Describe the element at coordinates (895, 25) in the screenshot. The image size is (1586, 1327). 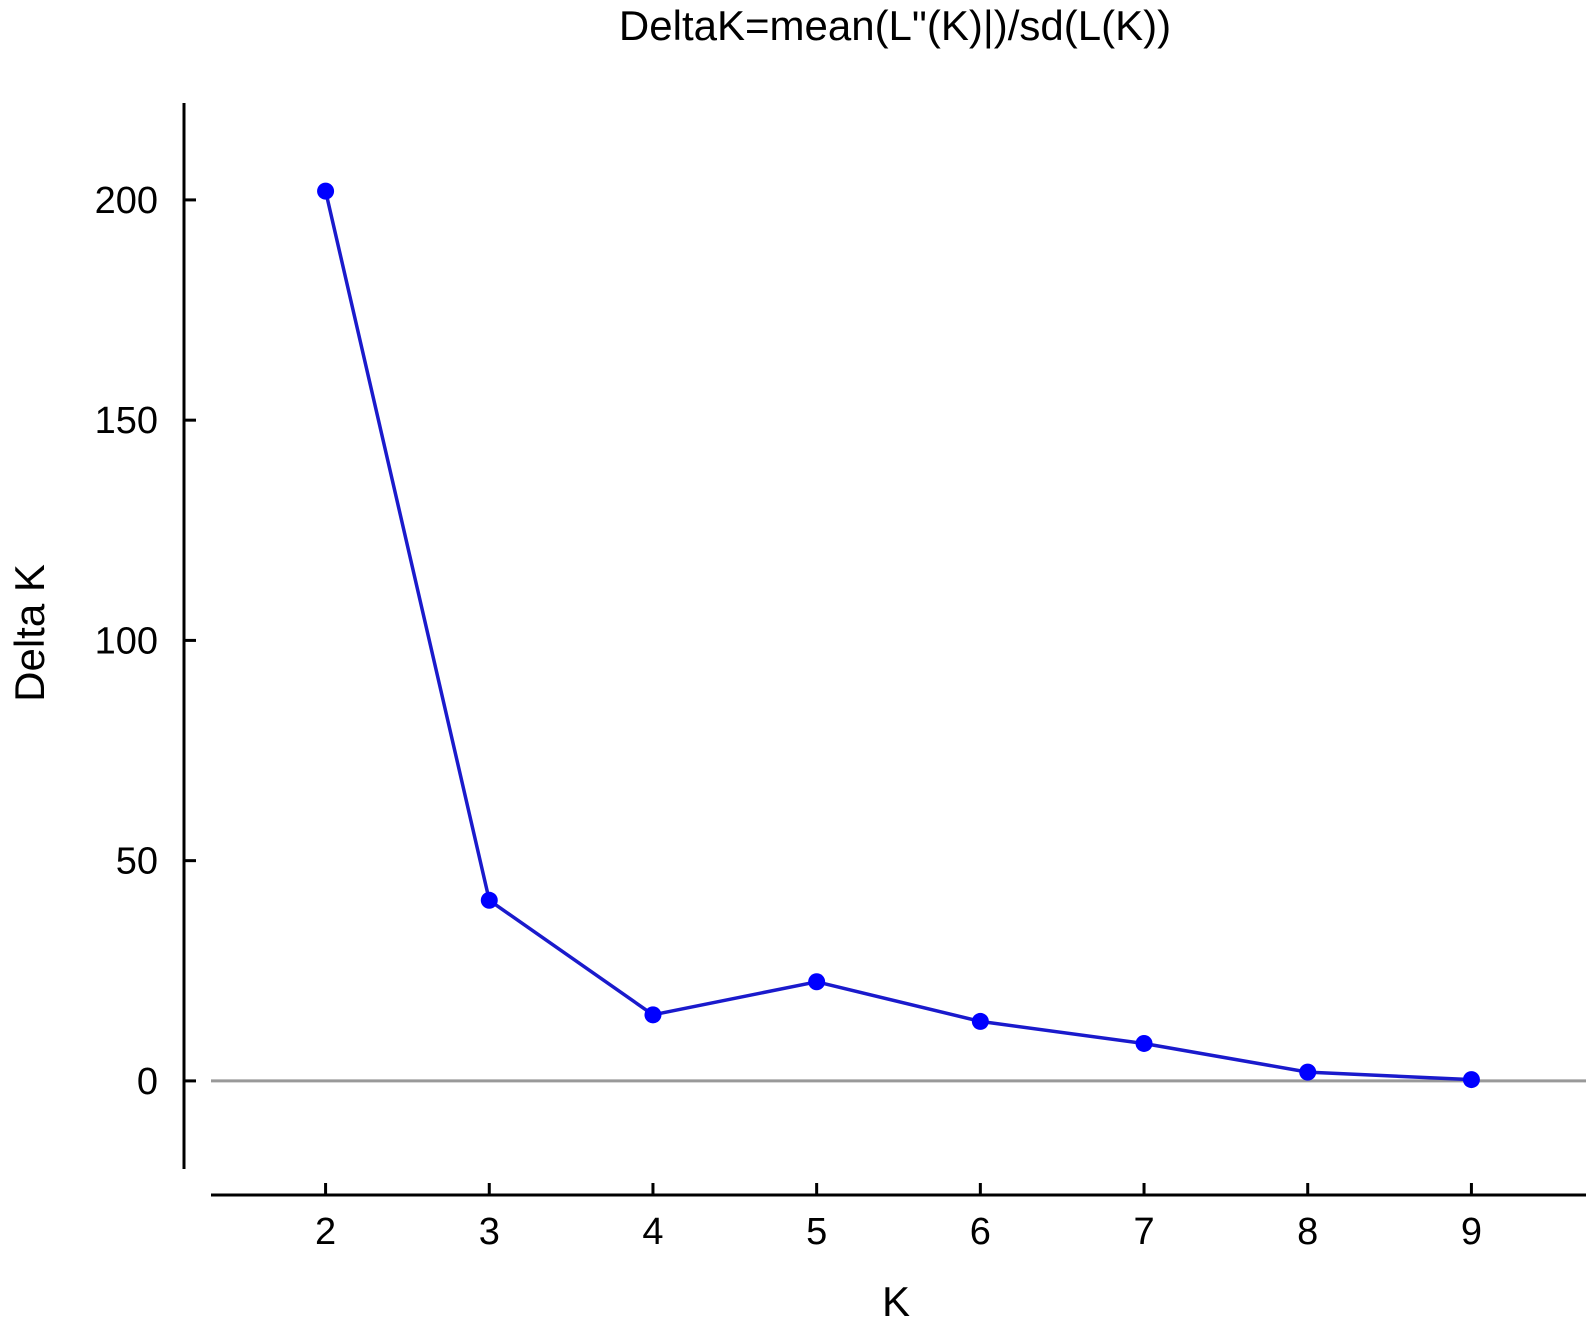
I see `chart-title: DeltaK=mean(L"(K)|)/sd(L(K))` at that location.